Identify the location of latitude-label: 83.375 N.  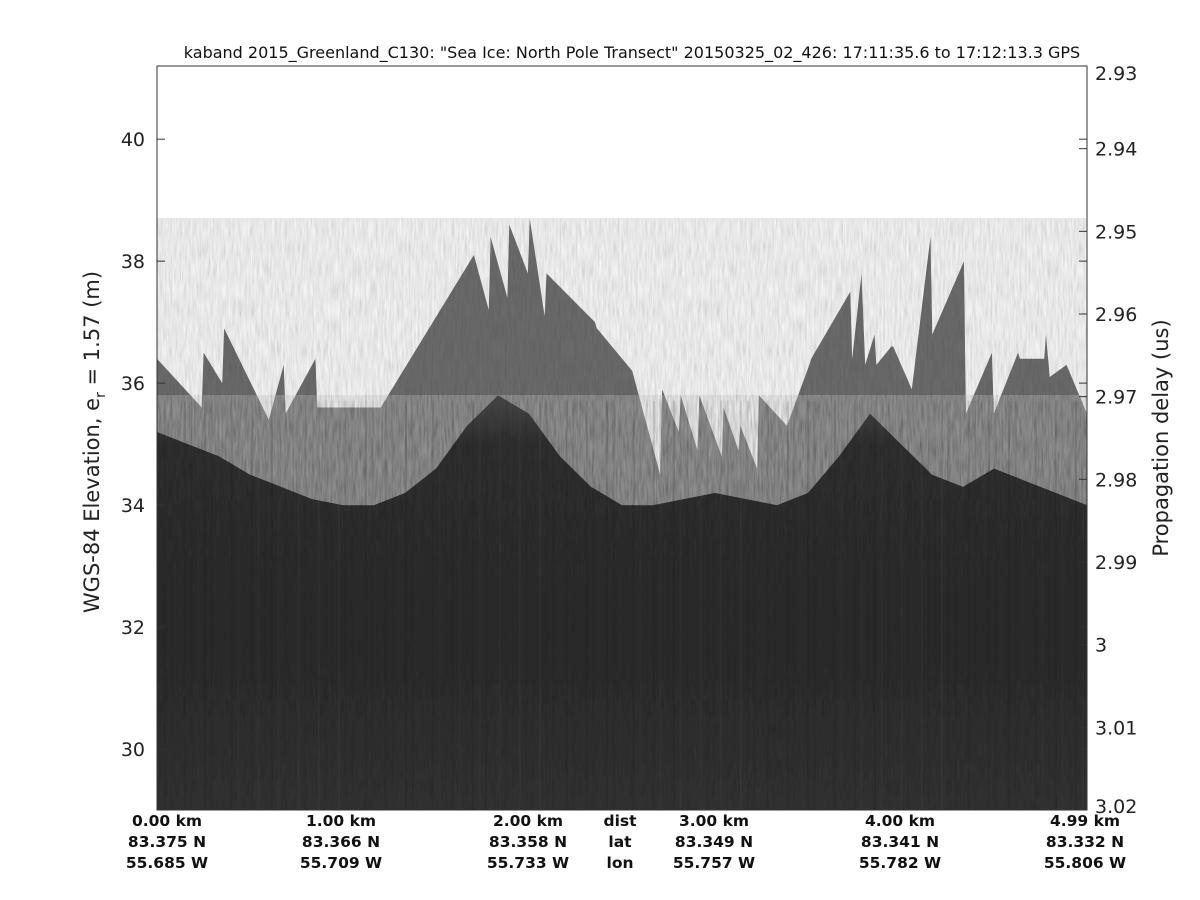
(167, 842).